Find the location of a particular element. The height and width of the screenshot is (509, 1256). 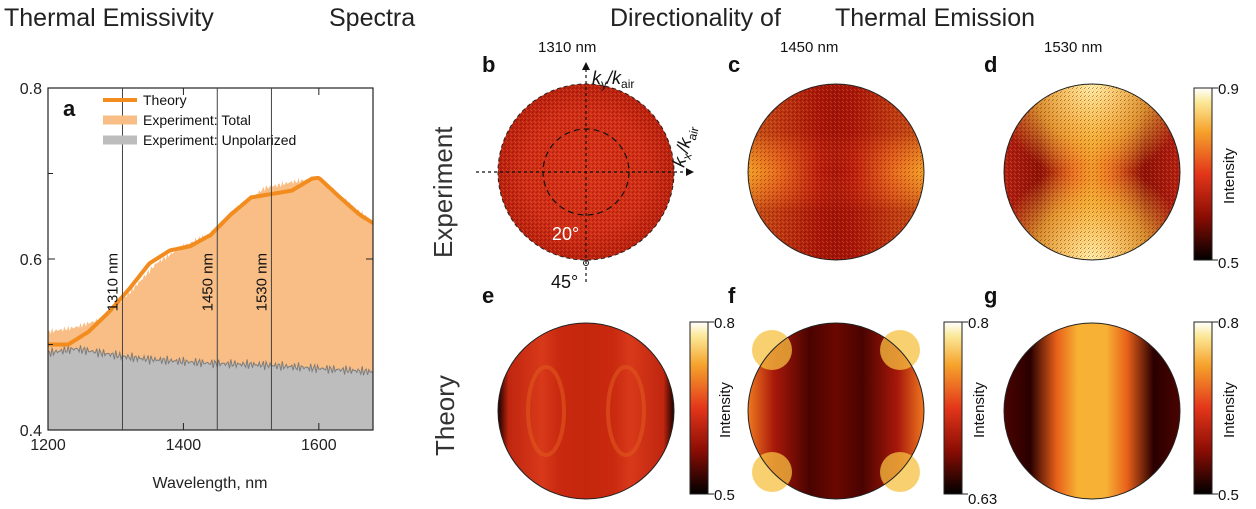

polar-map-f is located at coordinates (836, 411).